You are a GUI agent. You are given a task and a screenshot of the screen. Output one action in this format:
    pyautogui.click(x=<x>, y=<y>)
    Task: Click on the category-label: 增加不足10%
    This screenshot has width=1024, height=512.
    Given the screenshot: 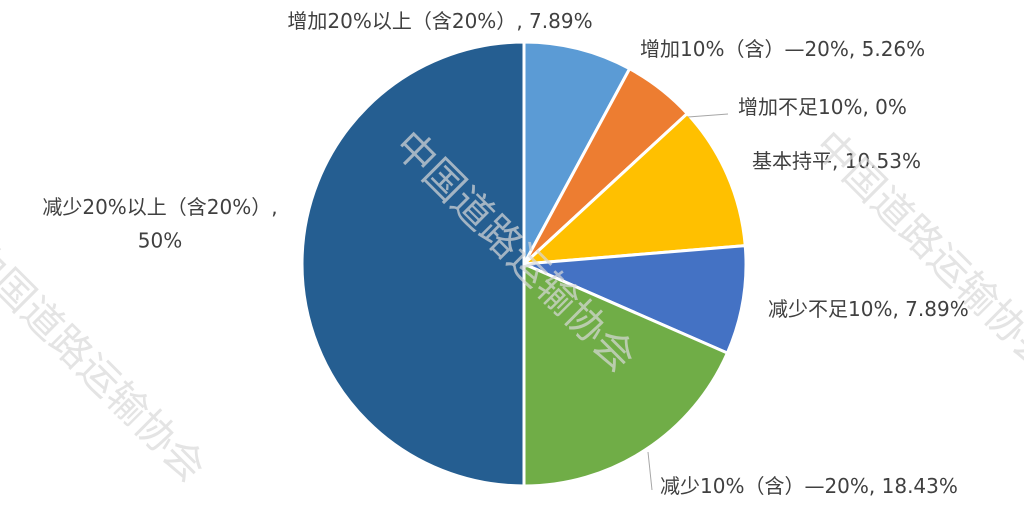 What is the action you would take?
    pyautogui.click(x=800, y=107)
    